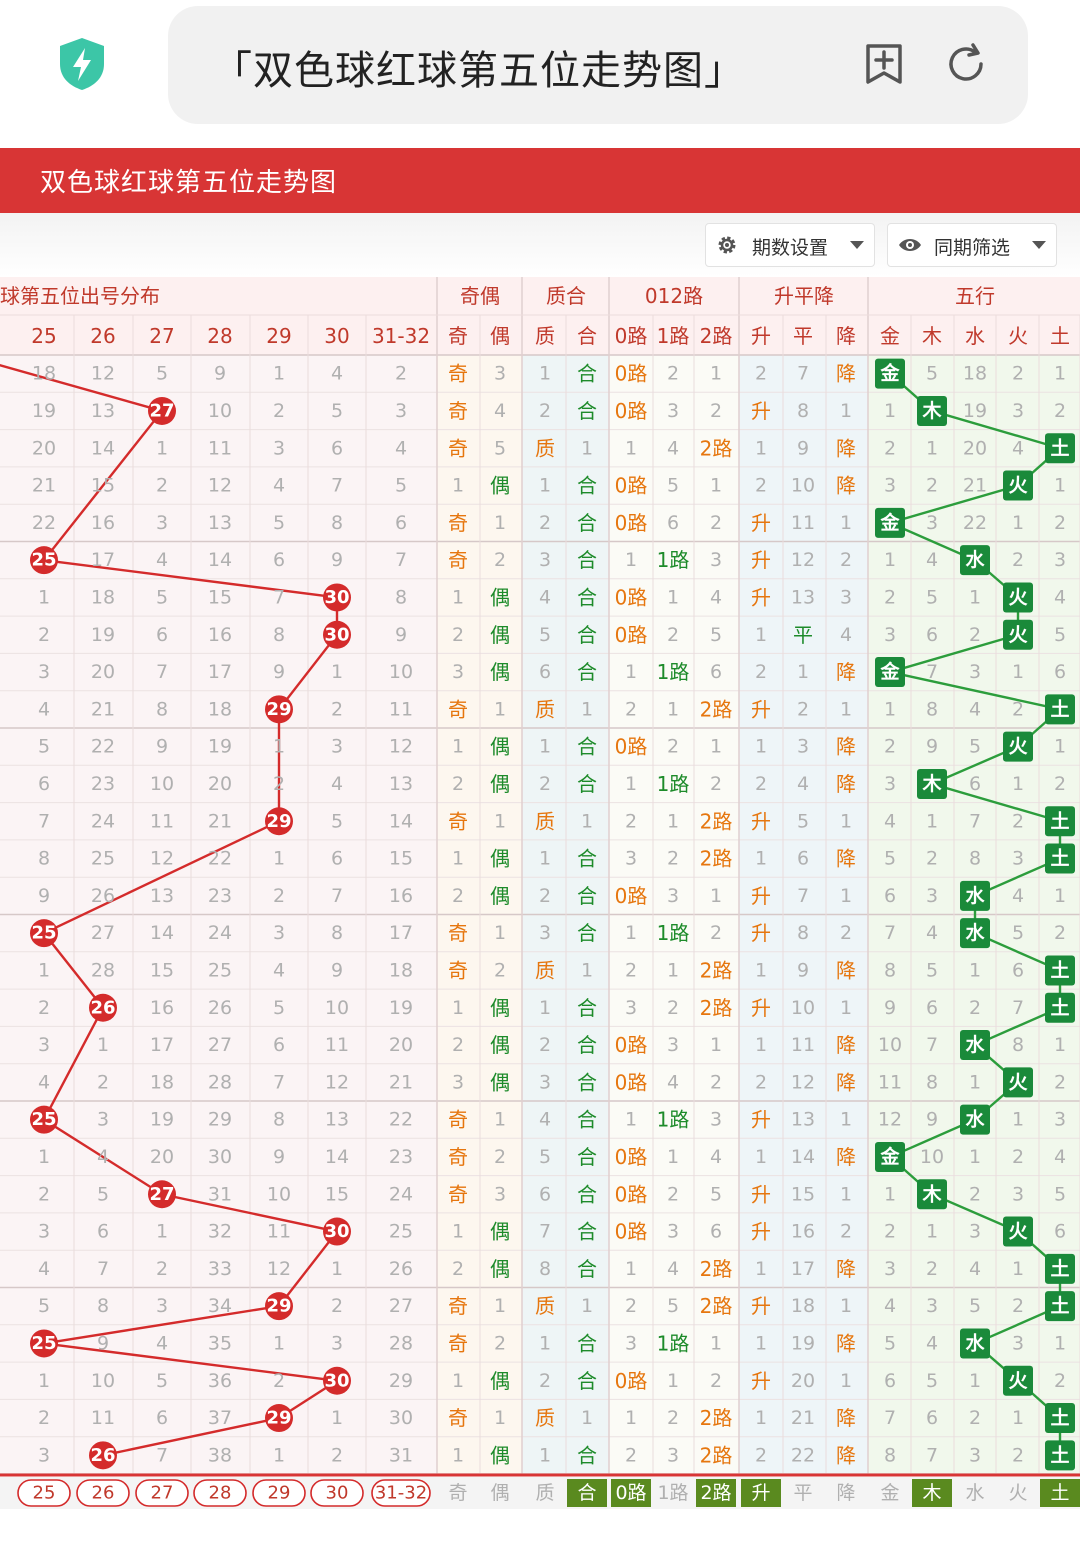 The image size is (1080, 1558). What do you see at coordinates (103, 523) in the screenshot?
I see `miss-count: 16` at bounding box center [103, 523].